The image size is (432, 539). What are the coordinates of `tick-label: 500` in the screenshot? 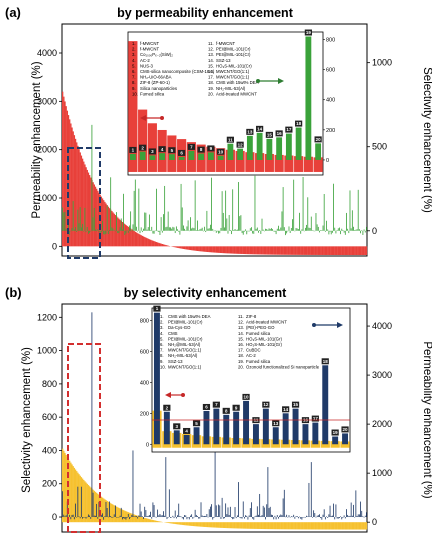 It's located at (379, 147).